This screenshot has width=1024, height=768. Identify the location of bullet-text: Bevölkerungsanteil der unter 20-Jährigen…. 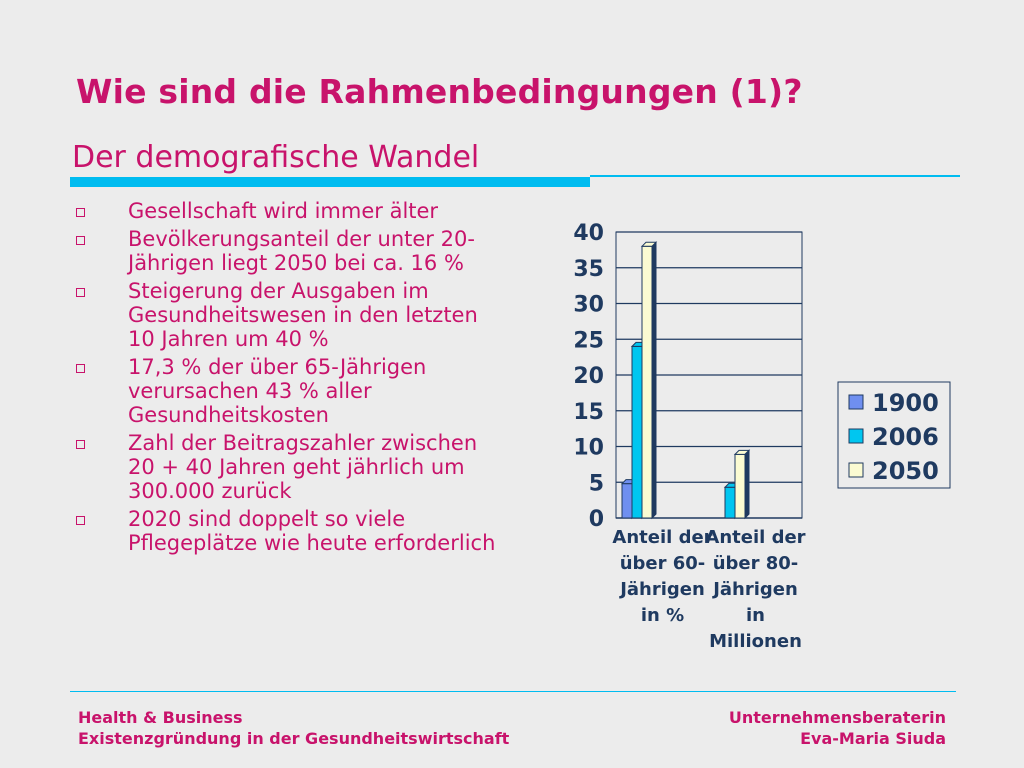
(301, 251).